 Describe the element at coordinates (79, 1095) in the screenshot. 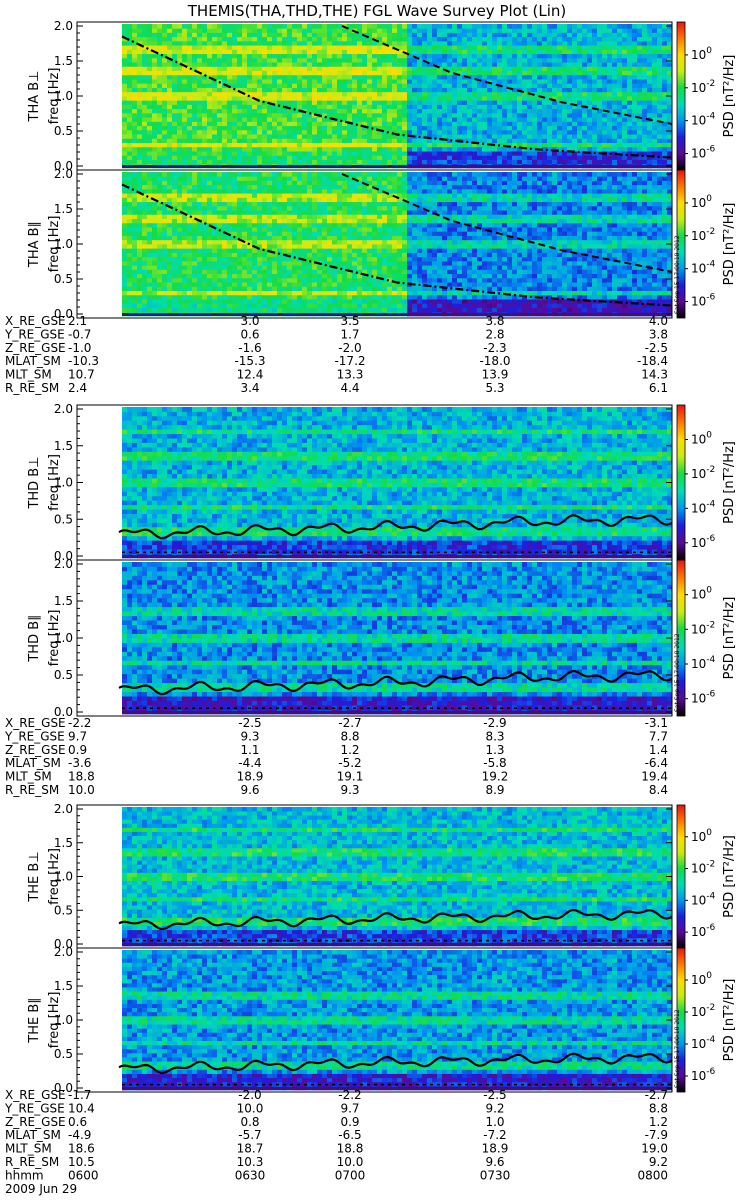

I see `ephemeris-value: -1.7` at that location.